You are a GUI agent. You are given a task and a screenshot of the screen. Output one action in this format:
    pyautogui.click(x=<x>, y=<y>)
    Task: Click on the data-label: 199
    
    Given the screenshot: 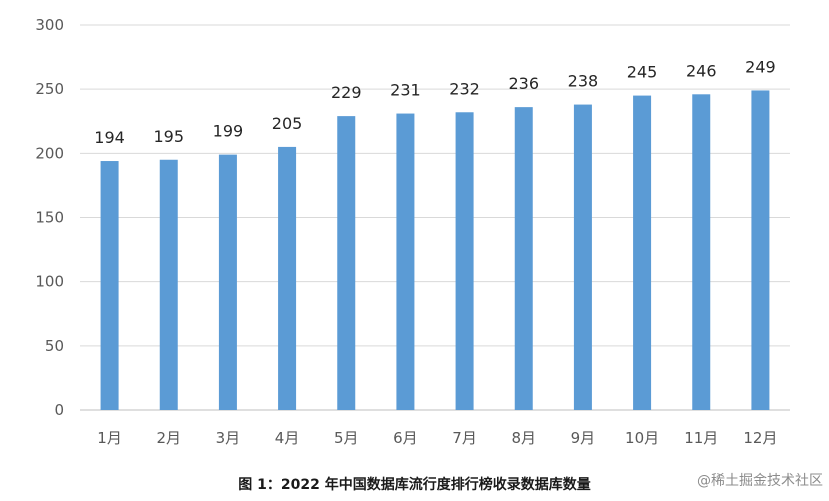 What is the action you would take?
    pyautogui.click(x=228, y=131)
    